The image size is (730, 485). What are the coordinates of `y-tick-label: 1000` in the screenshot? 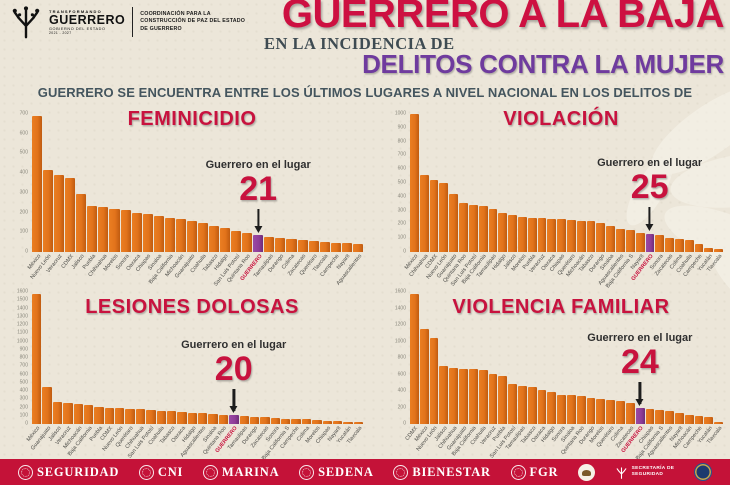 It's located at (400, 113).